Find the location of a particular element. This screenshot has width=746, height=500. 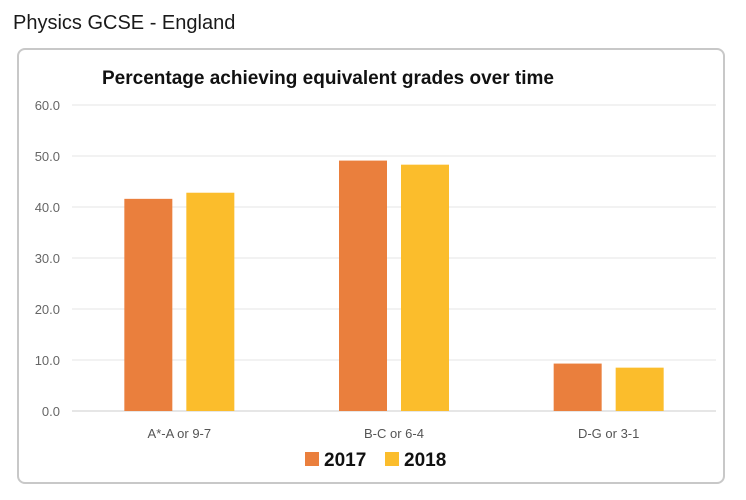

y-tick-label: 40.0 is located at coordinates (47, 207).